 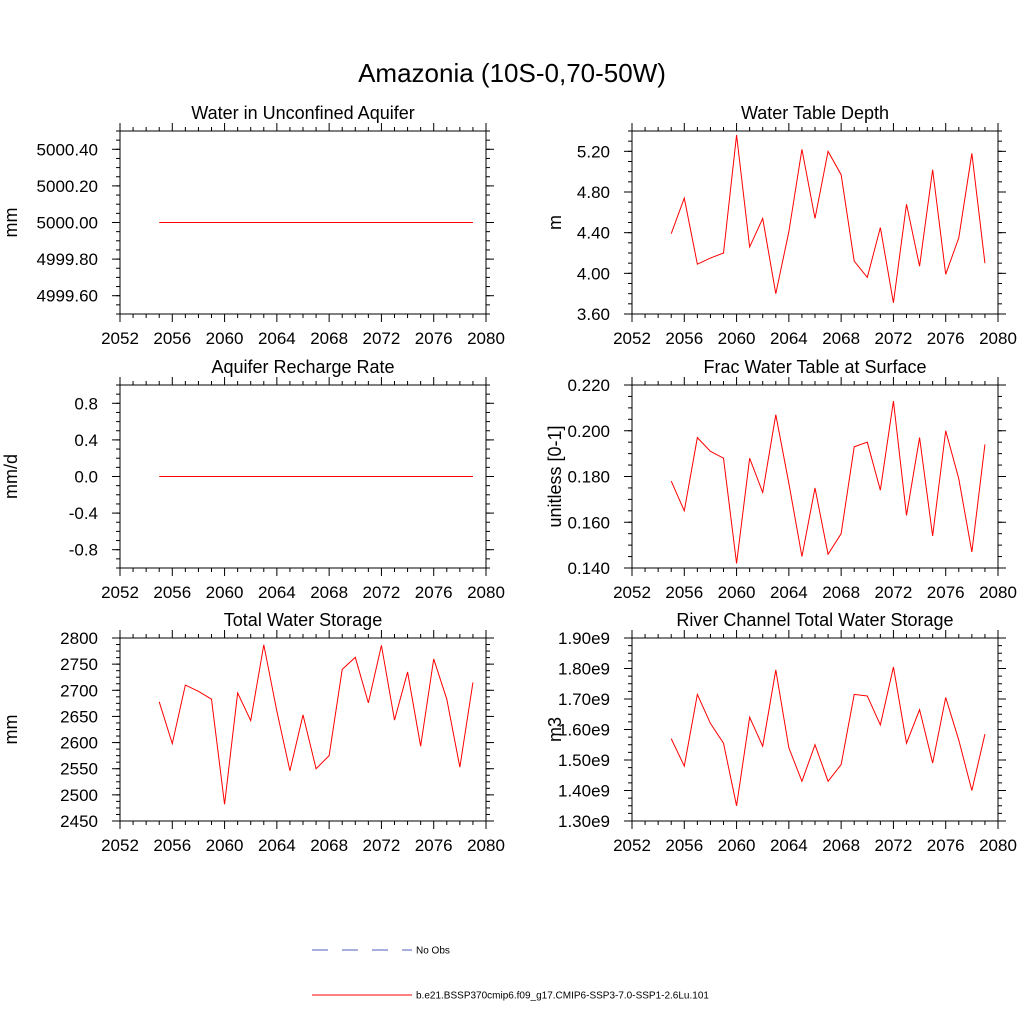 I want to click on y-tick-label: 2600, so click(x=79, y=743).